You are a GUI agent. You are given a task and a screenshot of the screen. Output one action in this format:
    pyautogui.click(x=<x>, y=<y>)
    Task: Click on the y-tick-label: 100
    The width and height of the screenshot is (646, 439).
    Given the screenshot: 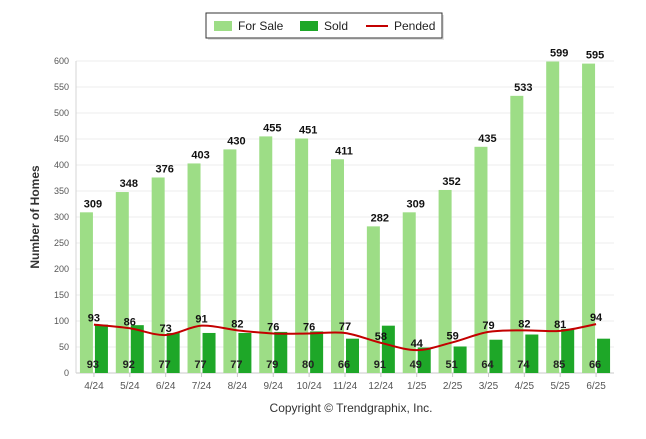 What is the action you would take?
    pyautogui.click(x=61, y=321)
    